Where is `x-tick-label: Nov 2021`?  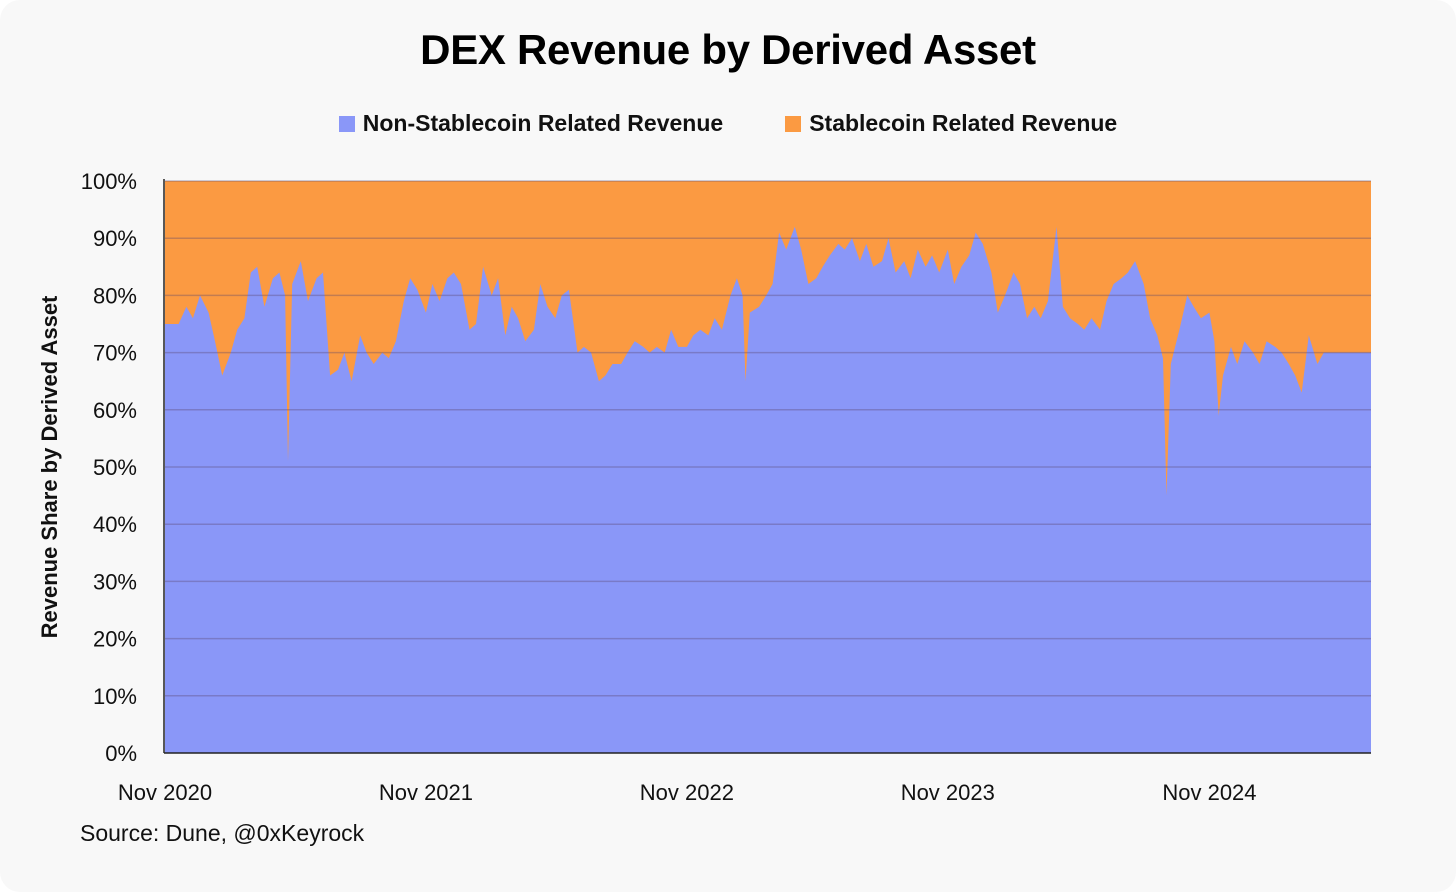
x-tick-label: Nov 2021 is located at coordinates (426, 792).